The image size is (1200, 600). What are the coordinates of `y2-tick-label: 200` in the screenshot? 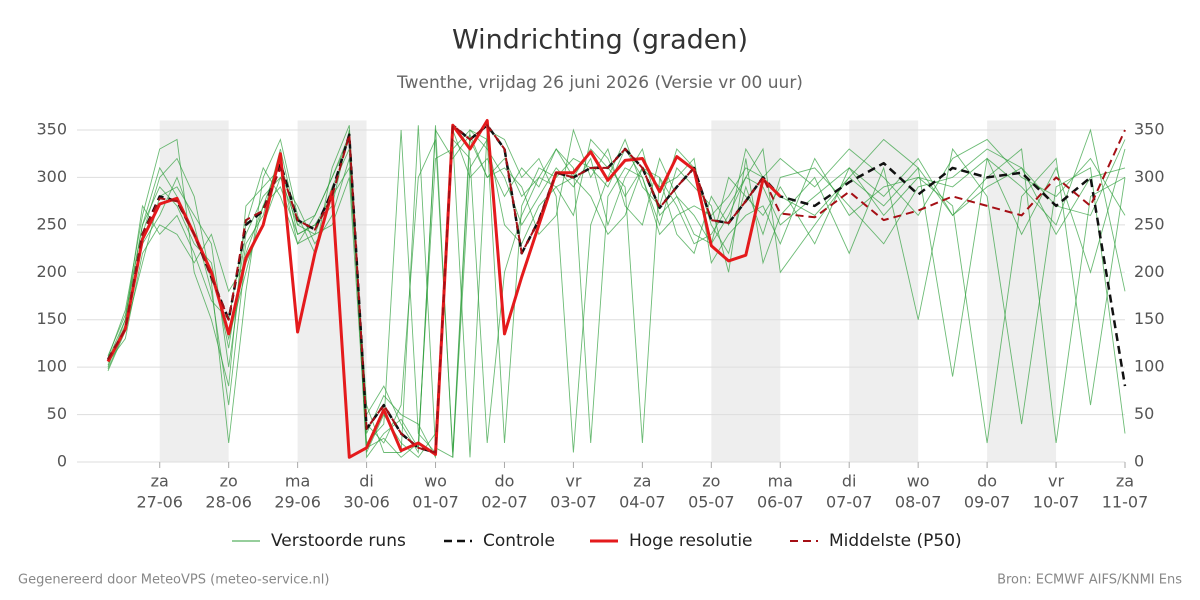 It's located at (1149, 271).